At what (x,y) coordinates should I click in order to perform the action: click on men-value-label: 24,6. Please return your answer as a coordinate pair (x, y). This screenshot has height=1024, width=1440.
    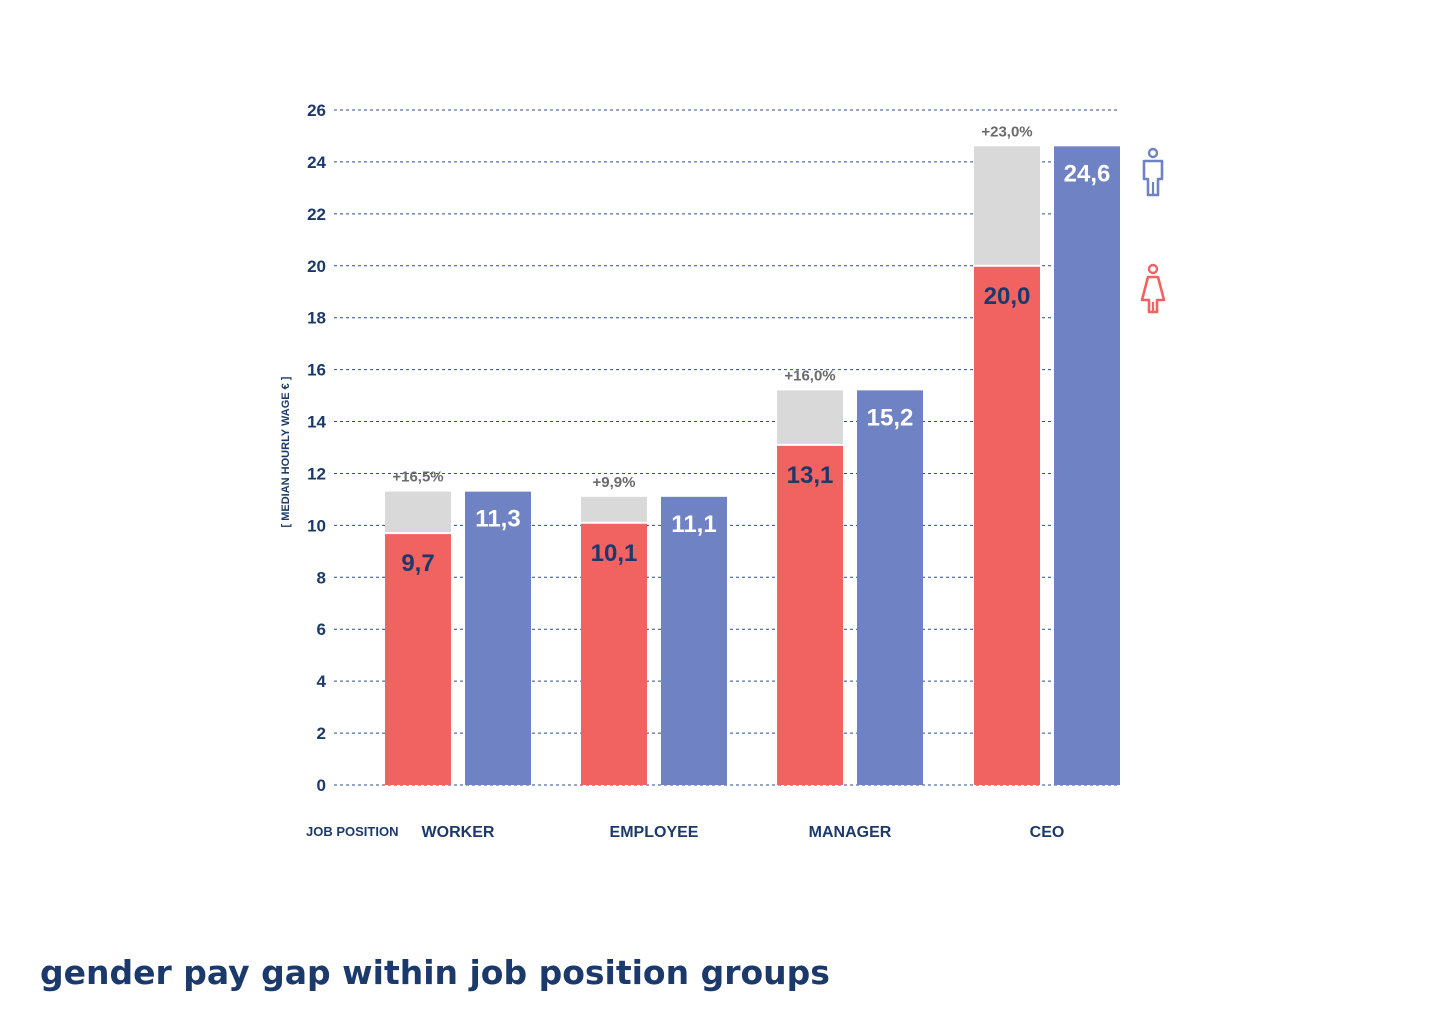
    Looking at the image, I should click on (1087, 173).